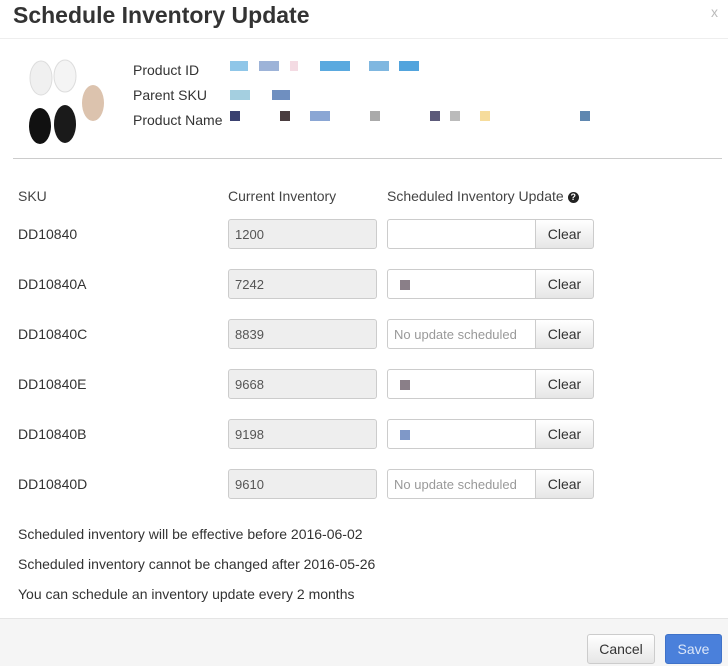  I want to click on sku-cell: DD10840B, so click(52, 434).